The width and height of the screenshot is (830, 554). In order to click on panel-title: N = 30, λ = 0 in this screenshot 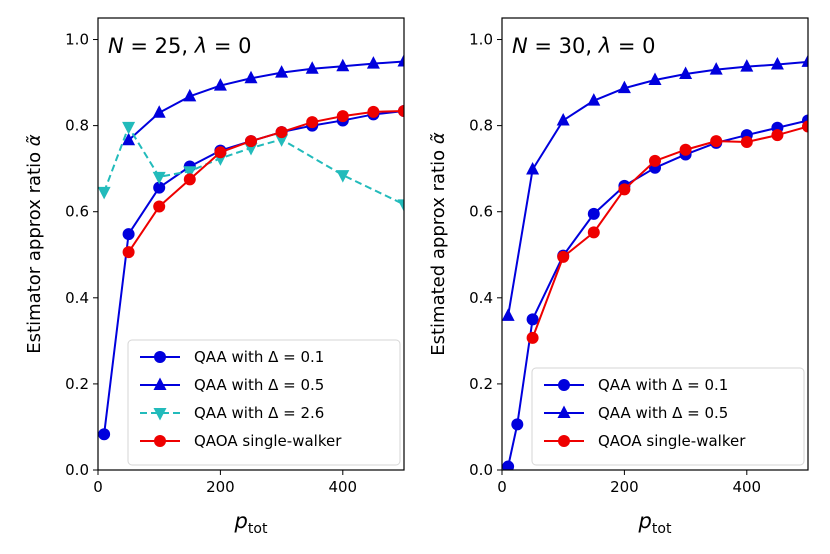, I will do `click(584, 46)`.